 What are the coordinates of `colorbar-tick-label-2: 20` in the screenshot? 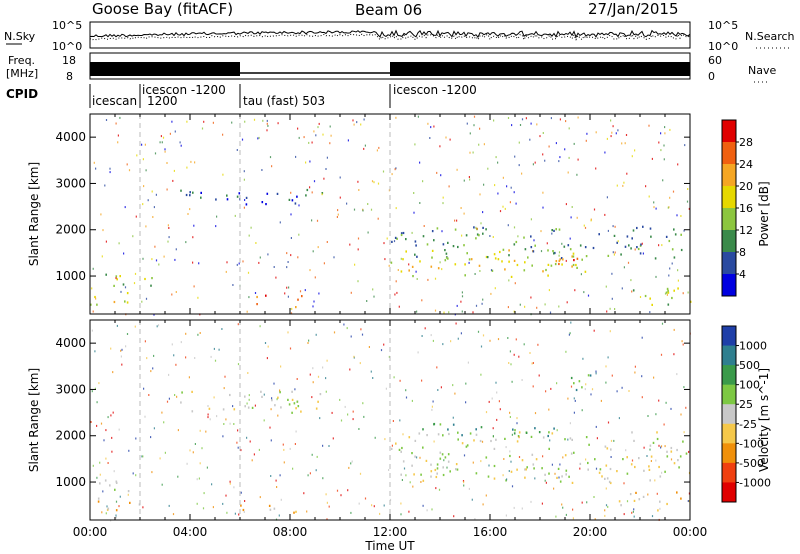 It's located at (746, 186).